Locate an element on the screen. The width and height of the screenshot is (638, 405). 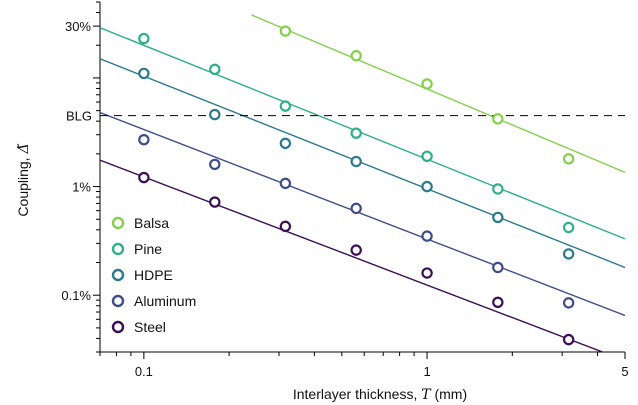
legend-marker-balsa is located at coordinates (118, 223).